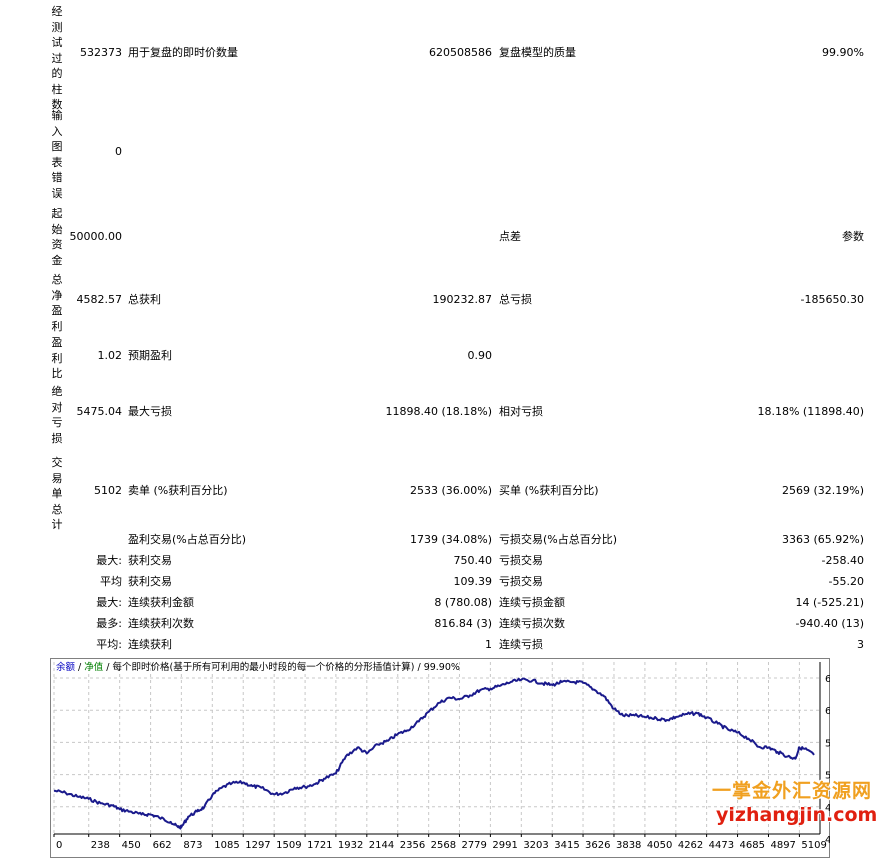 Image resolution: width=887 pixels, height=862 pixels. What do you see at coordinates (99, 411) in the screenshot?
I see `row-value: 5475.04` at bounding box center [99, 411].